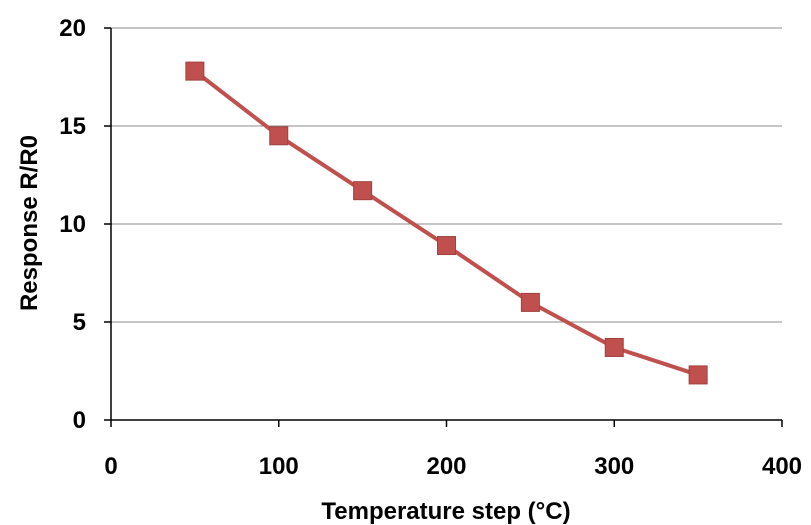 Image resolution: width=811 pixels, height=525 pixels. Describe the element at coordinates (279, 466) in the screenshot. I see `x-tick-label-100: 100` at that location.